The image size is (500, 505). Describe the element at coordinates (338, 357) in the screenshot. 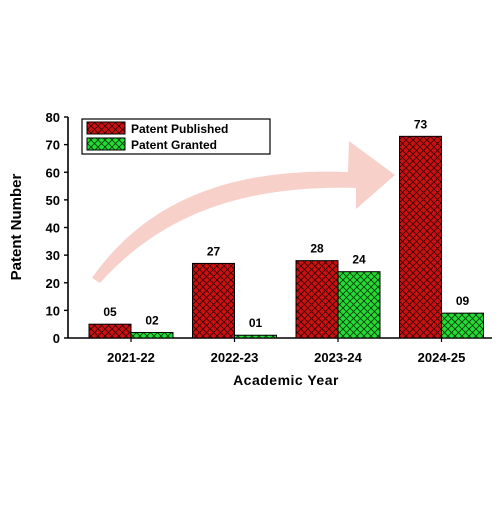

I see `x-tick-label: 2023-24` at that location.